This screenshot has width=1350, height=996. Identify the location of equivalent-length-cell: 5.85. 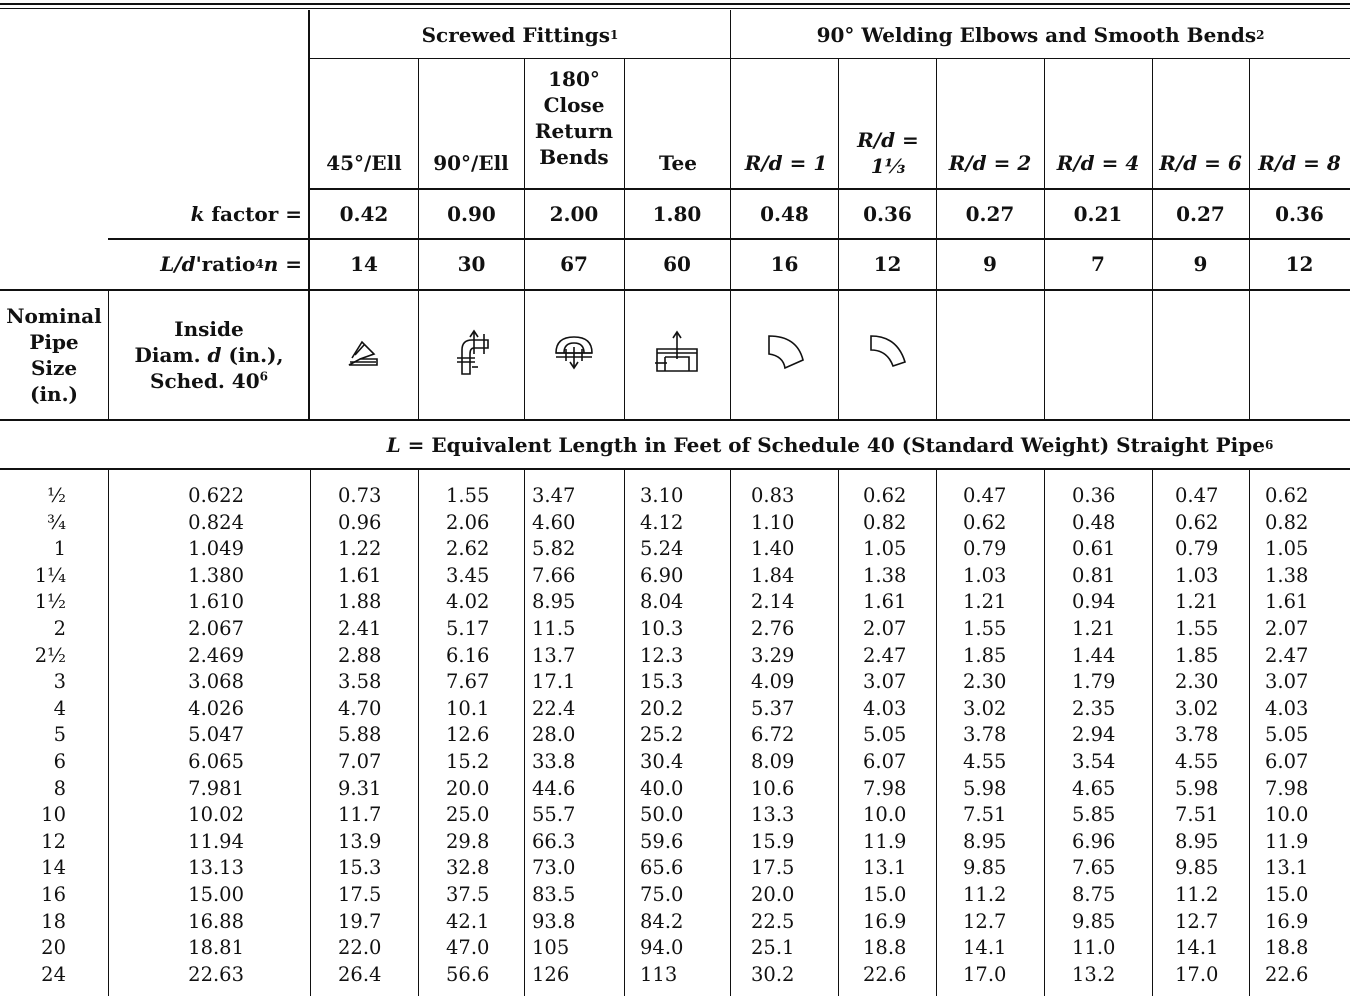
(1094, 815).